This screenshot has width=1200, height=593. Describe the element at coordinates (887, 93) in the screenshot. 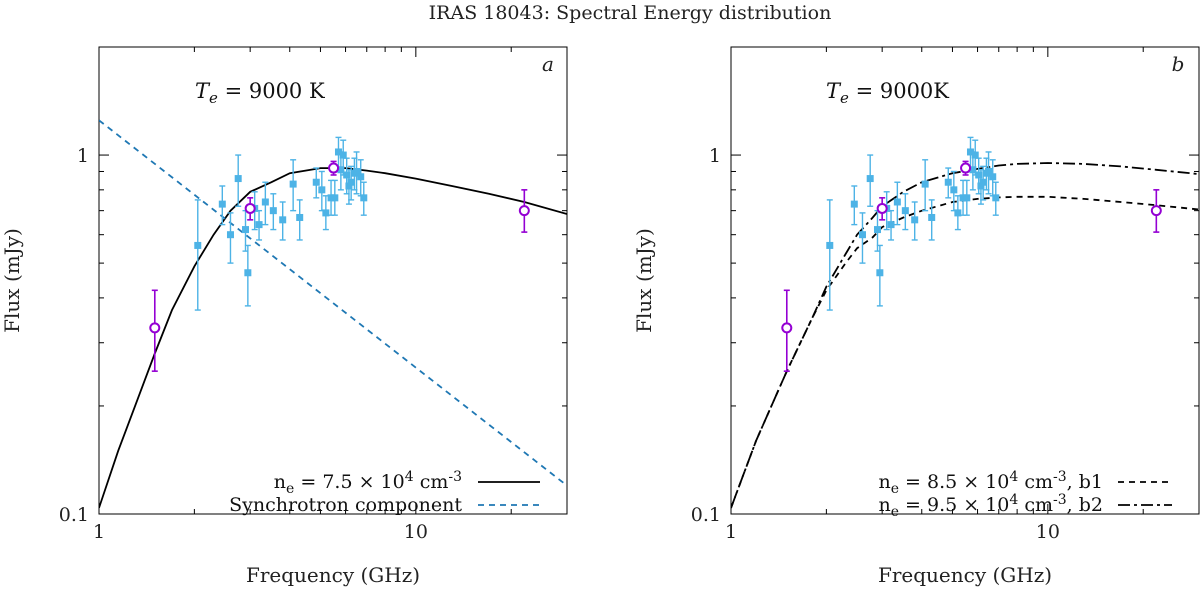

I see `te-label: Te = 9000K` at that location.